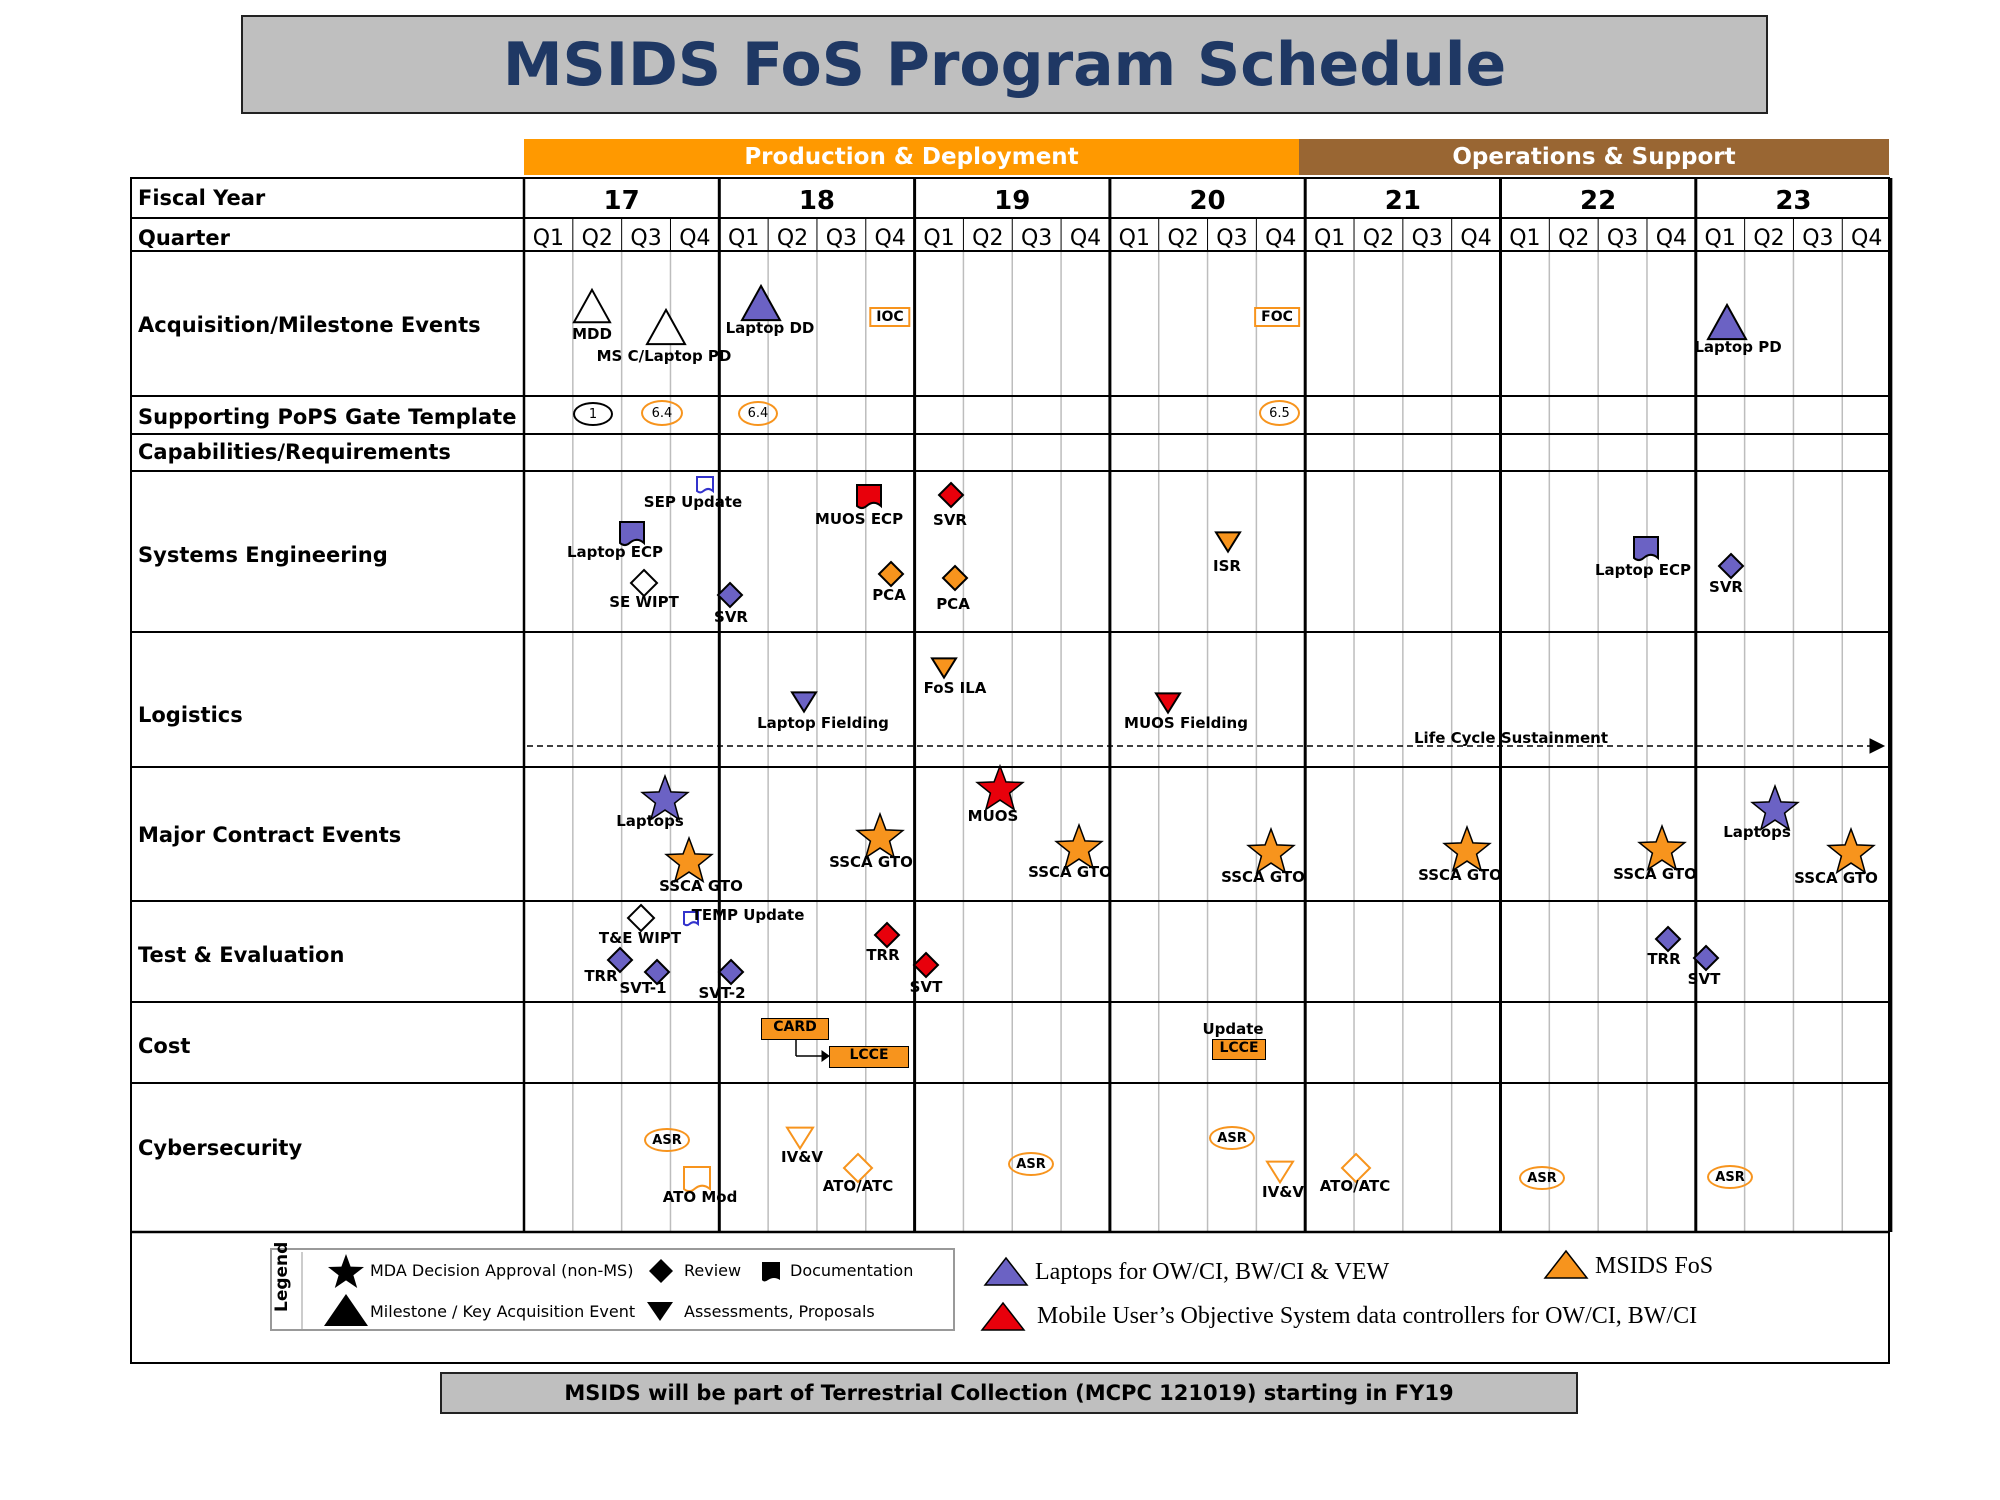 This screenshot has height=1500, width=2000. What do you see at coordinates (869, 1057) in the screenshot?
I see `cost-lcce-box: LCCE` at bounding box center [869, 1057].